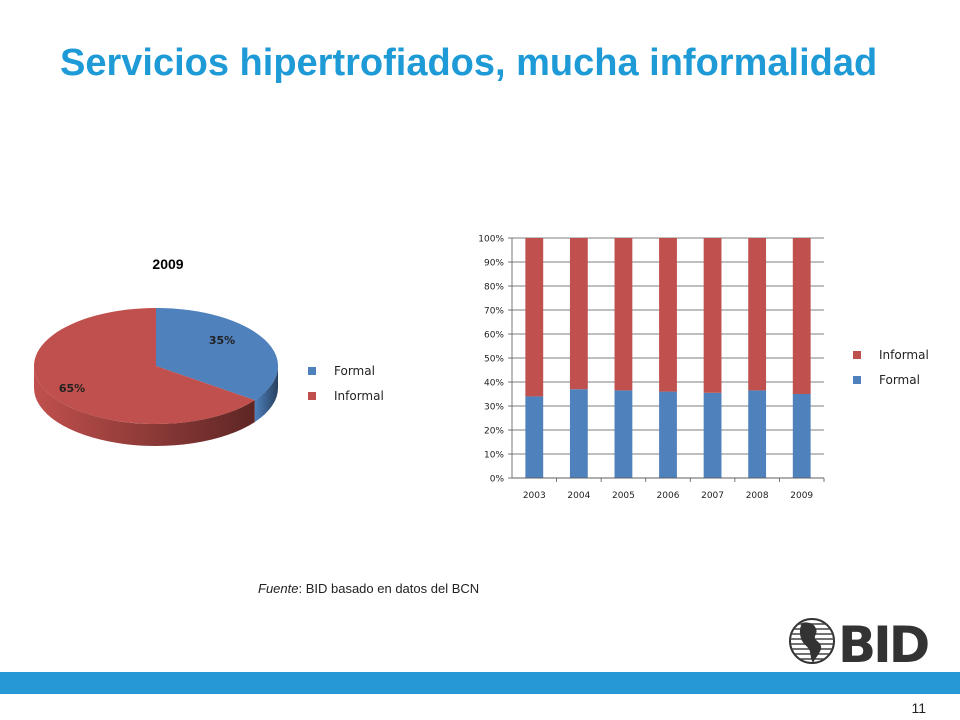 This screenshot has width=960, height=720. I want to click on source-note: Fuente: BID basado en datos del BCN, so click(368, 588).